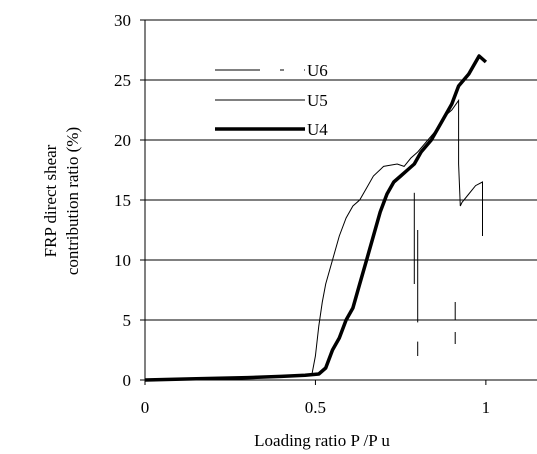  I want to click on legend-label-U5: U5, so click(317, 100).